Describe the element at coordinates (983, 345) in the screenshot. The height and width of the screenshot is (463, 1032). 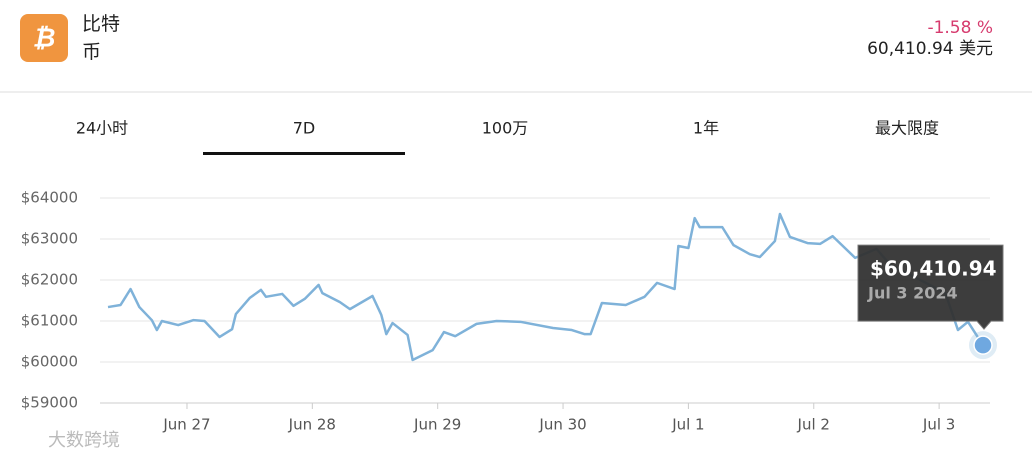
I see `hover-point` at that location.